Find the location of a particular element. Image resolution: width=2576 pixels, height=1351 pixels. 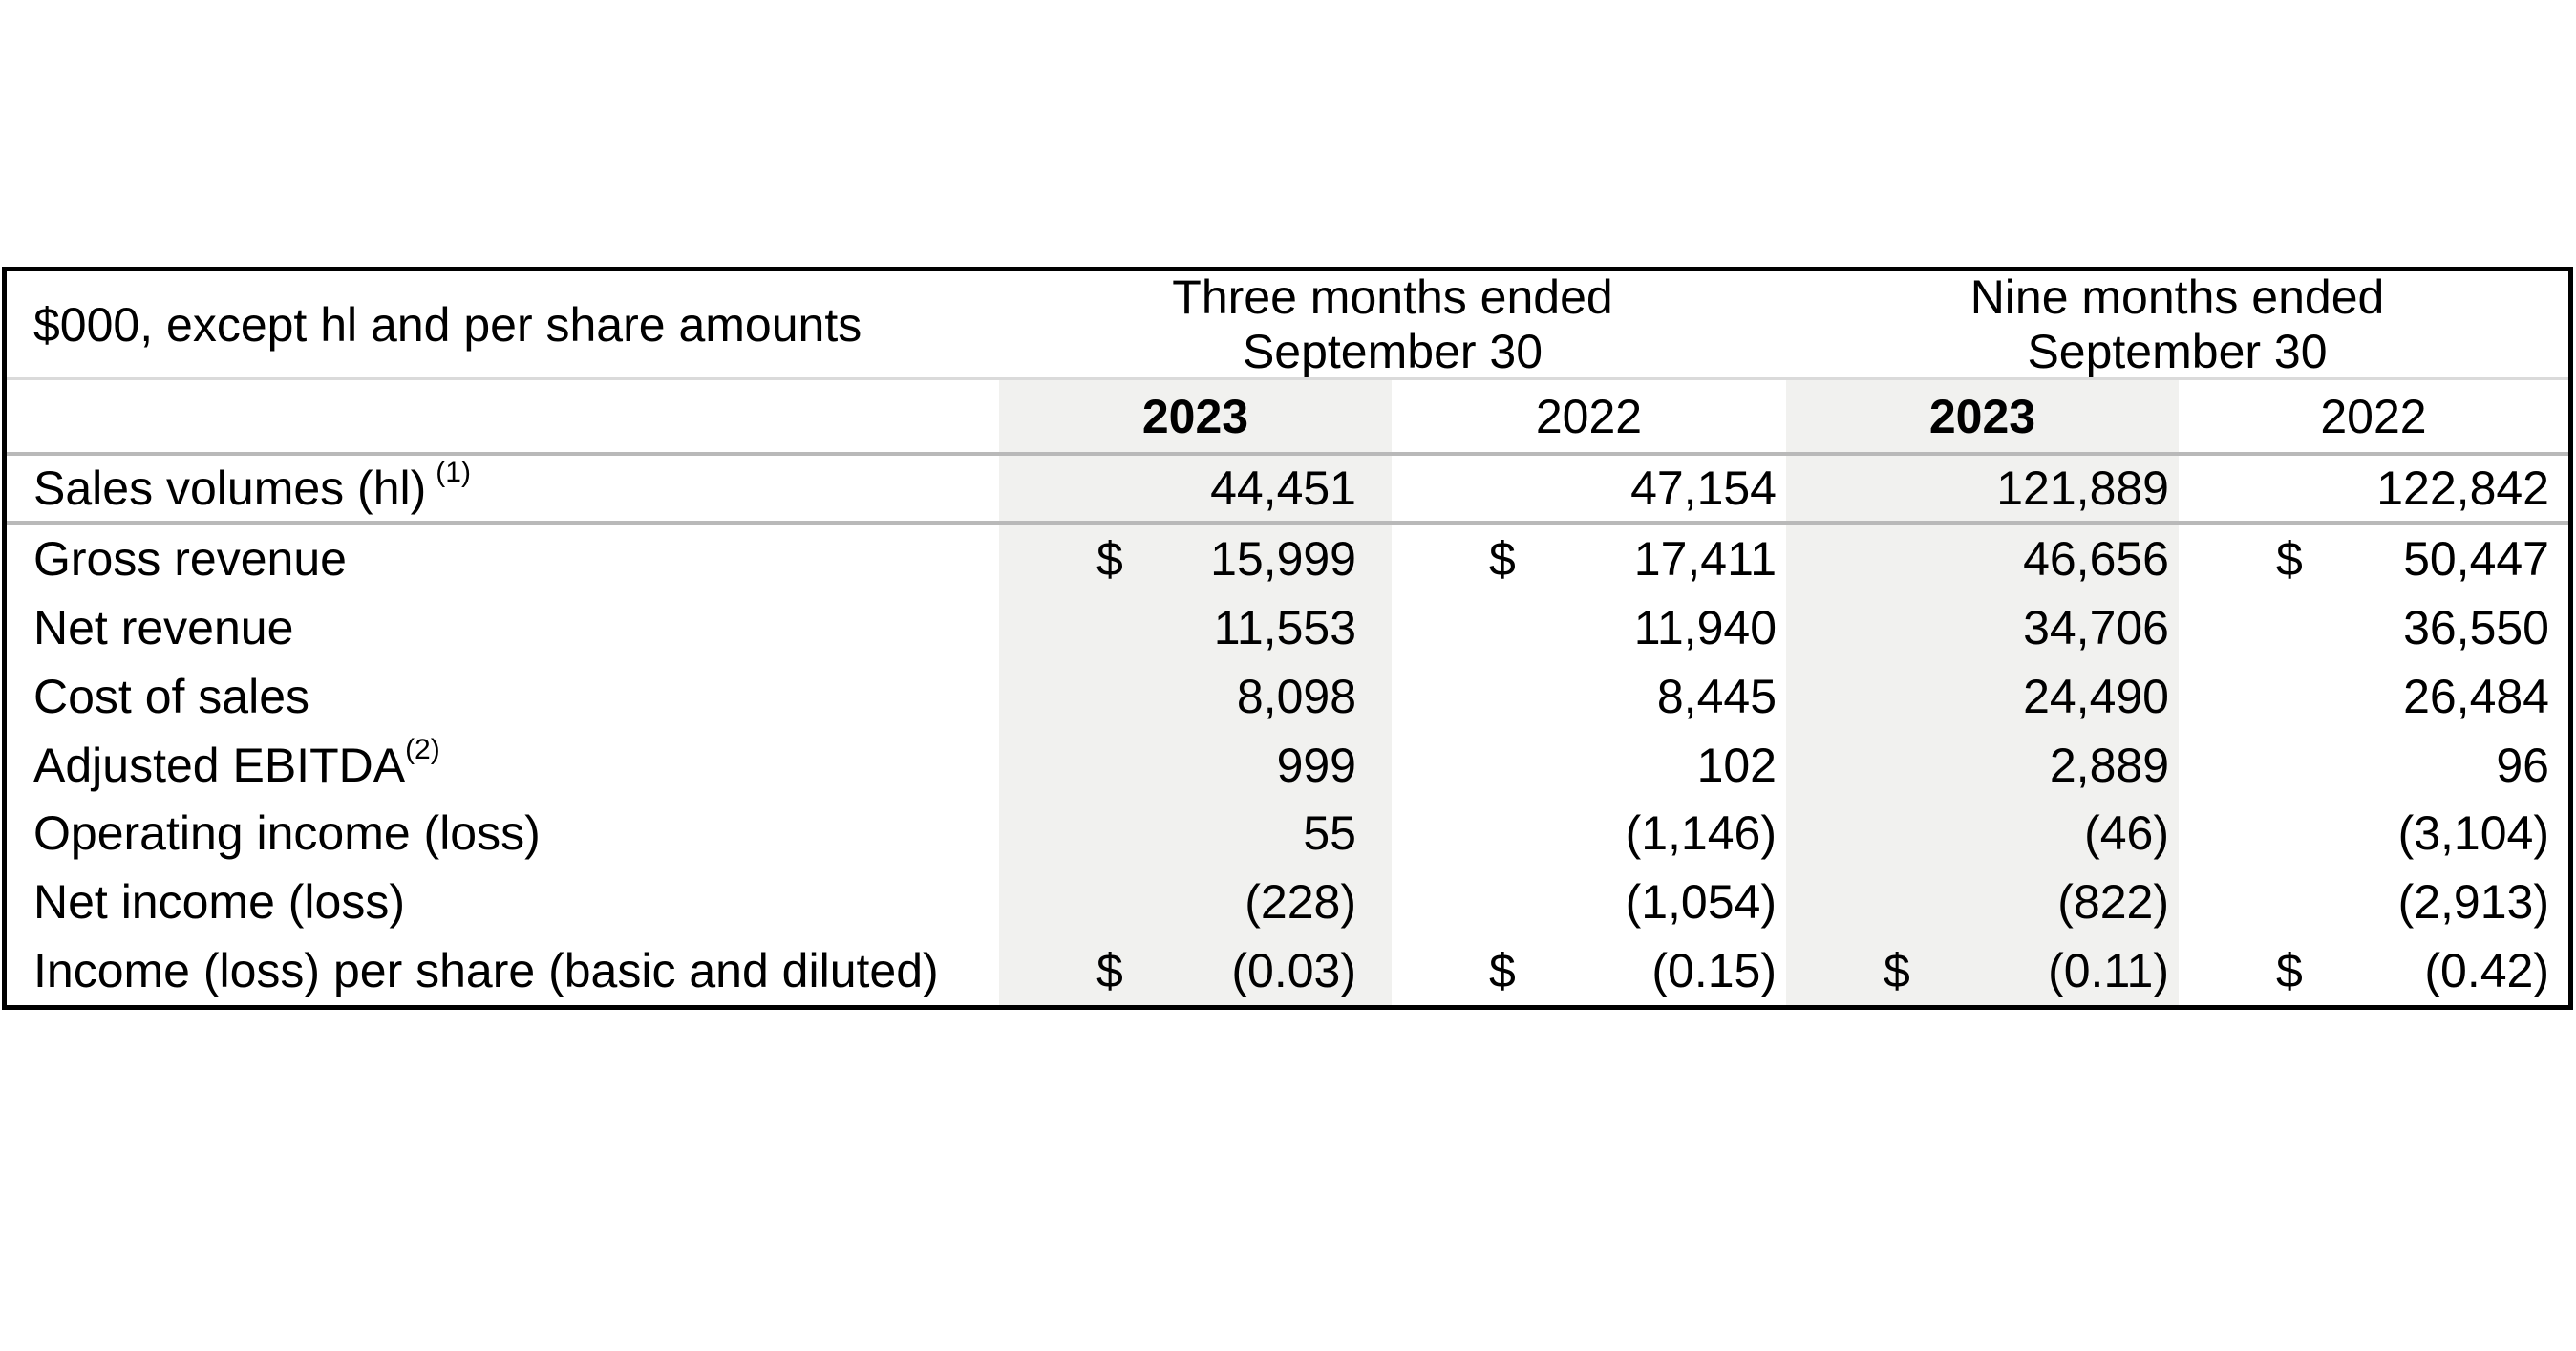

value-cell: $ (0.15) is located at coordinates (1589, 970).